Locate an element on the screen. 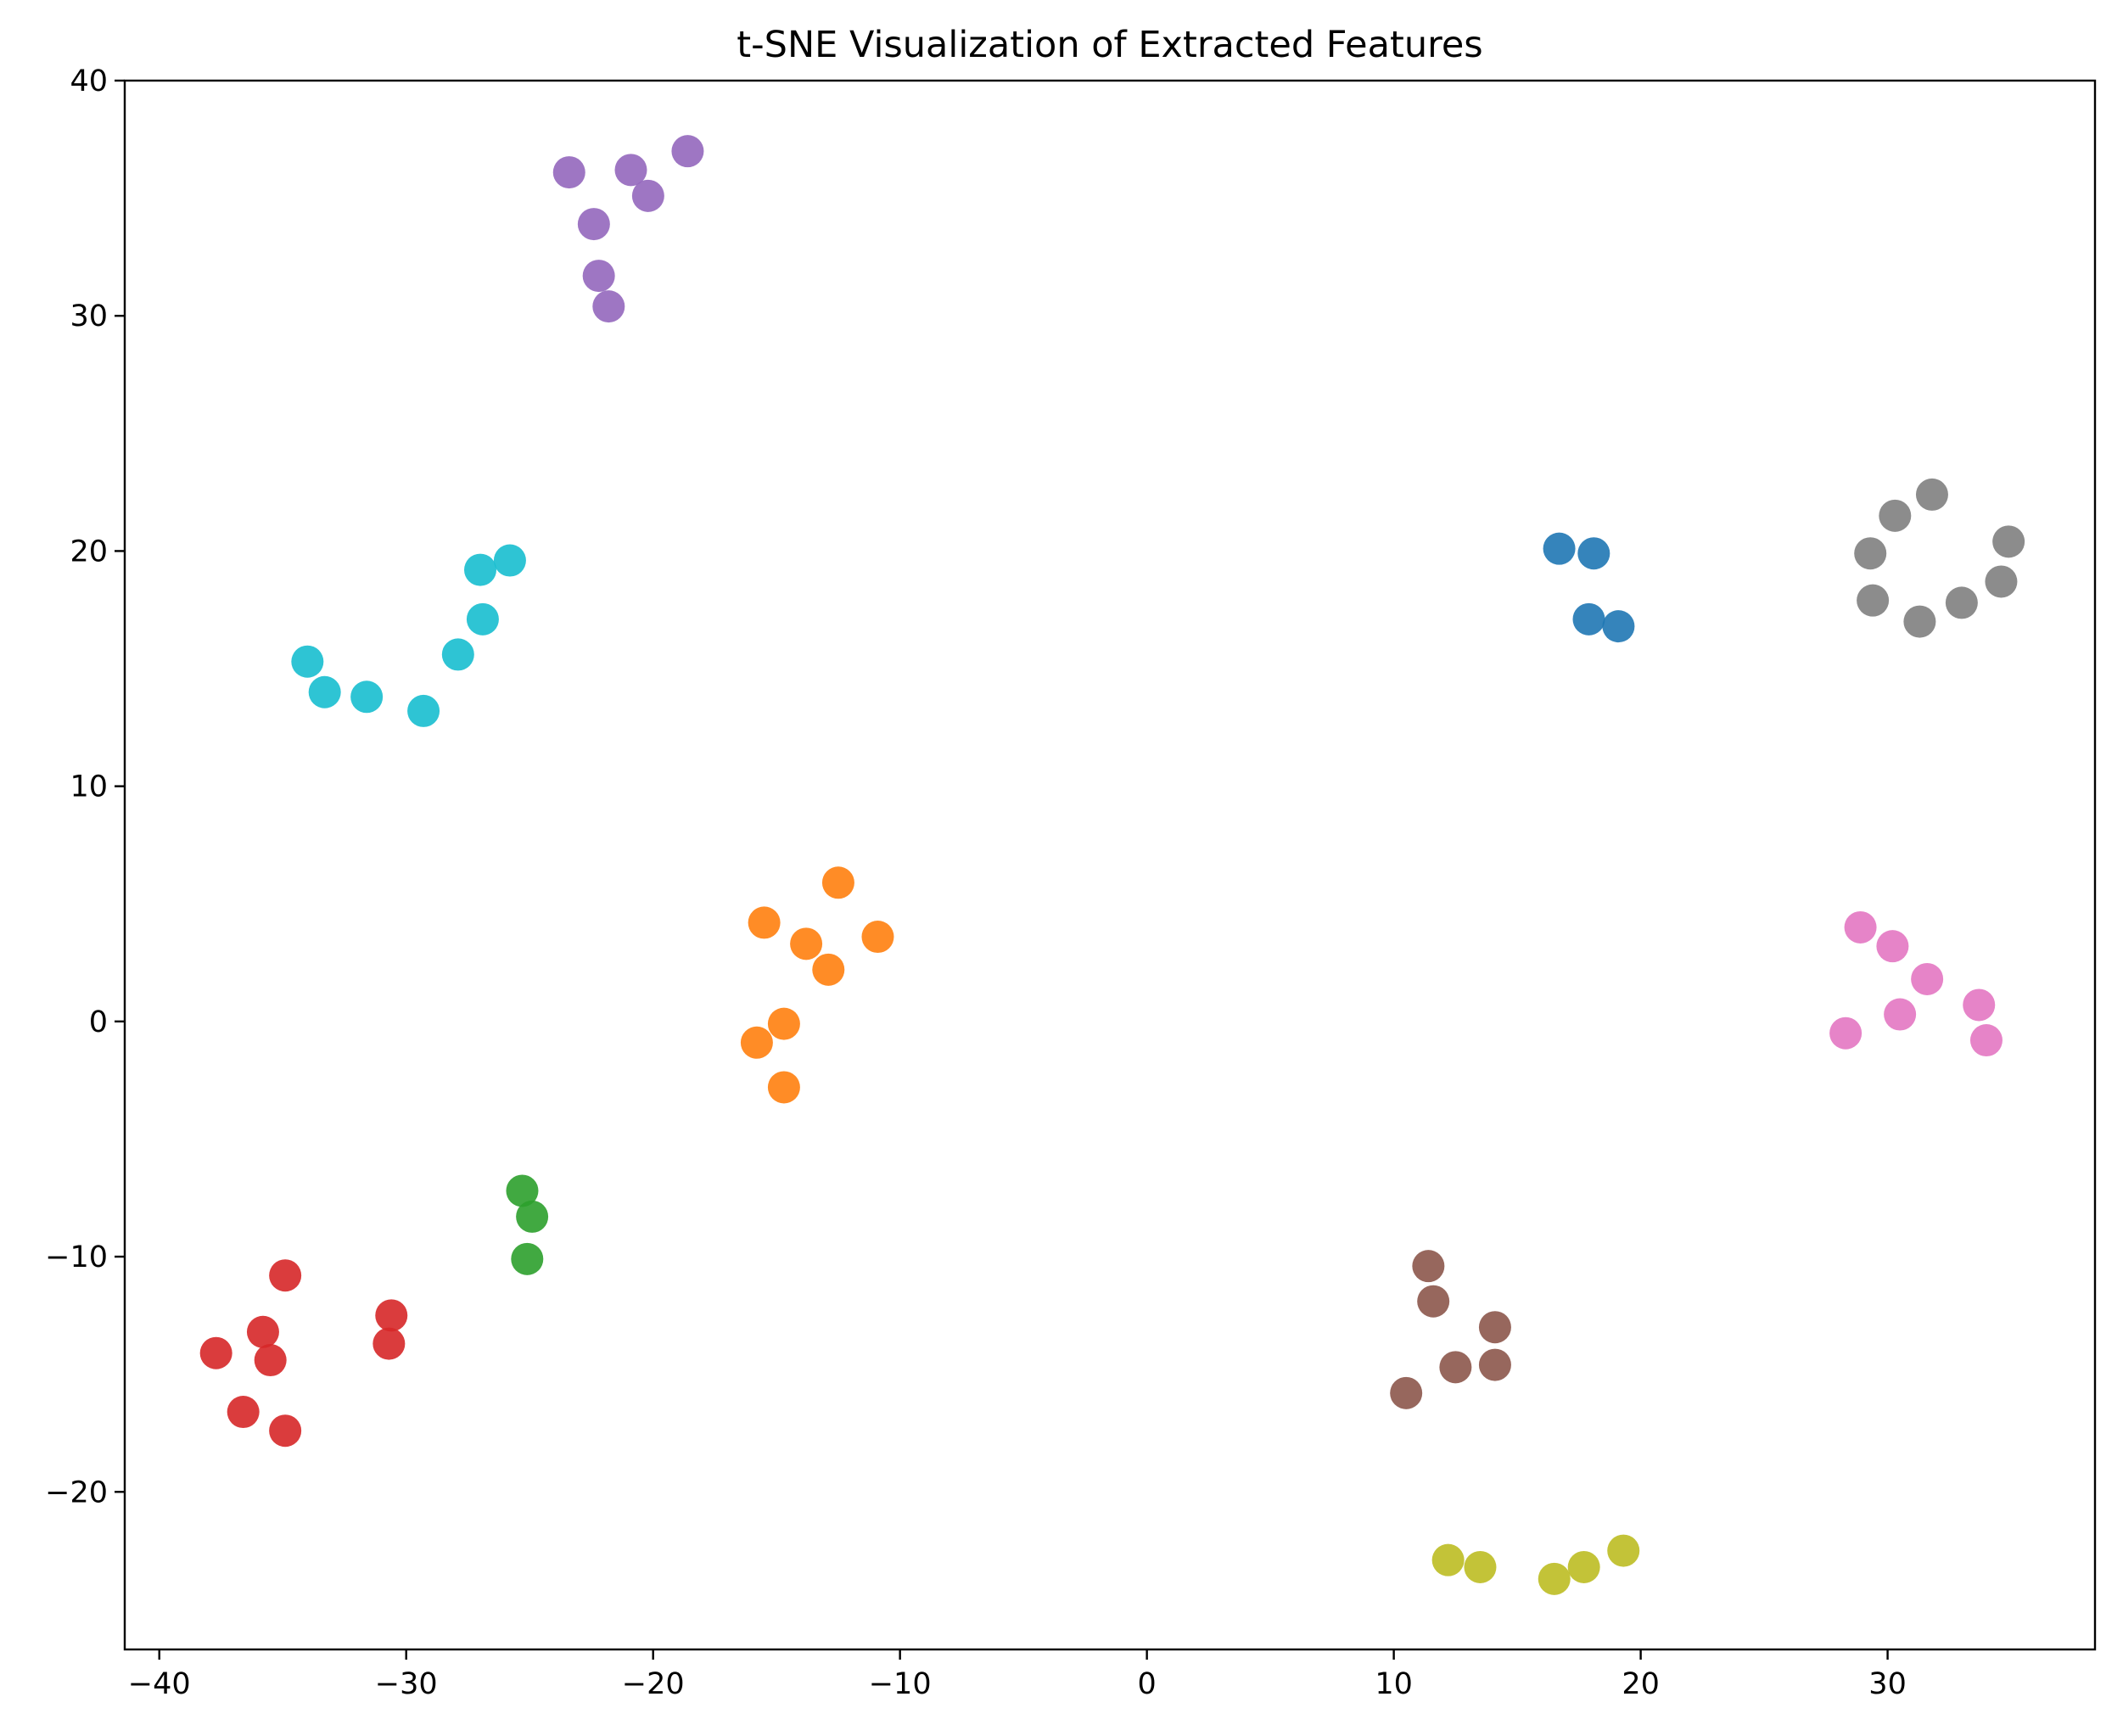  x-tick-label: 30 is located at coordinates (1887, 1684).